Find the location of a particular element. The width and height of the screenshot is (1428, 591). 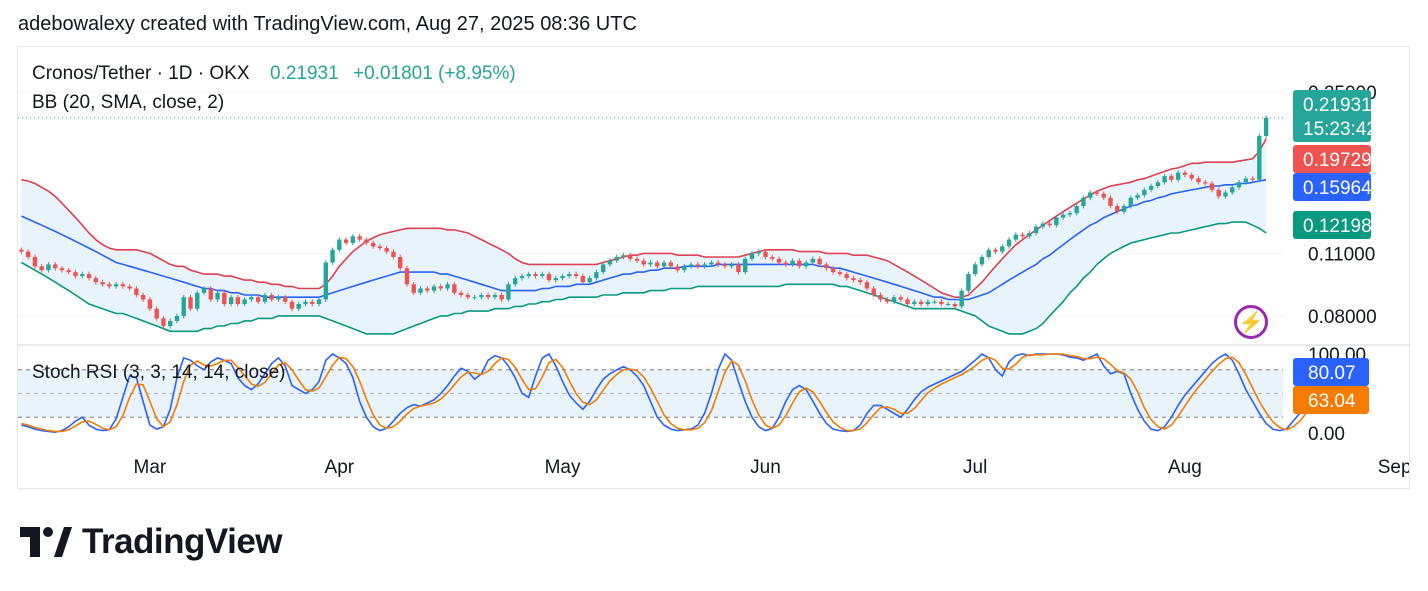

tradingview-logo: TradingView is located at coordinates (151, 542).